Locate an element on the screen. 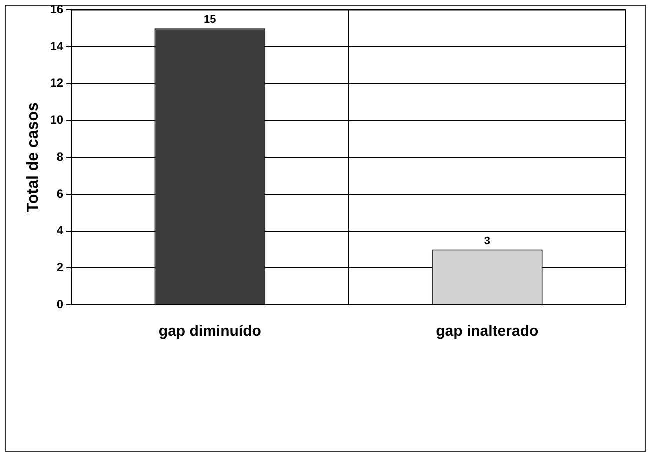 This screenshot has height=459, width=653. y-tick-label: 2 is located at coordinates (60, 267).